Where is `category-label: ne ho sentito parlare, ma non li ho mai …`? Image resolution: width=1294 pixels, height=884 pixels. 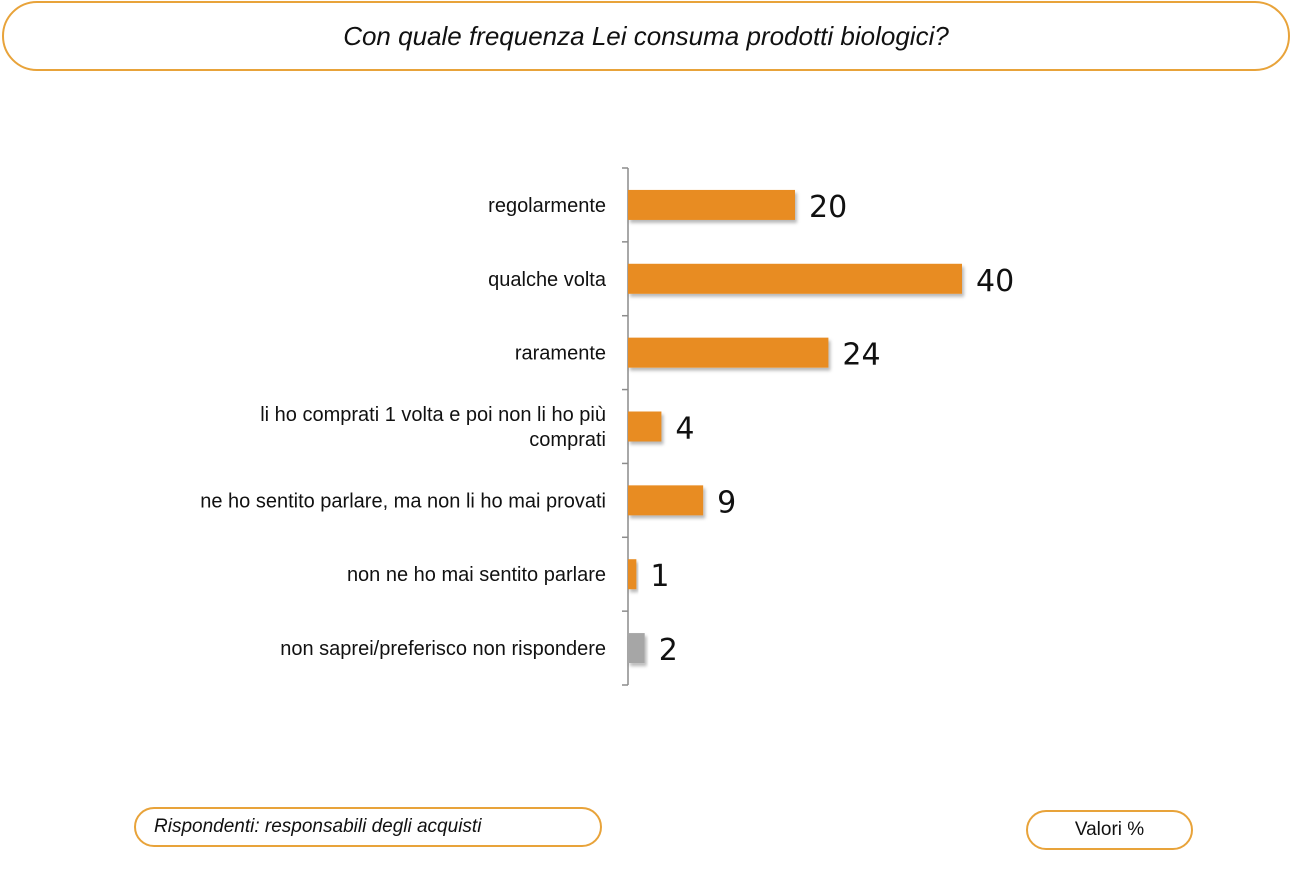
category-label: ne ho sentito parlare, ma non li ho mai … is located at coordinates (403, 501).